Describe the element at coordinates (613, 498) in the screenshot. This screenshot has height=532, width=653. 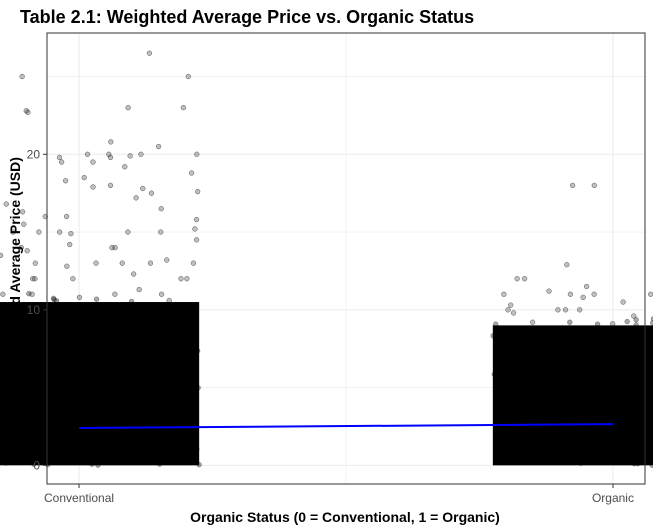
I see `x-tick-label: Organic` at that location.